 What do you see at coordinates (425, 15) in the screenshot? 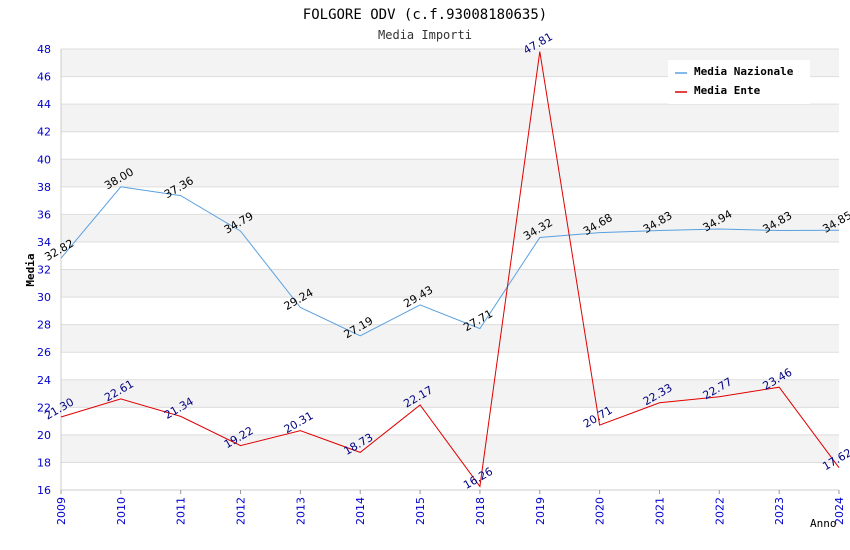
I see `chart-title: FOLGORE ODV (c.f.93008180635)` at bounding box center [425, 15].